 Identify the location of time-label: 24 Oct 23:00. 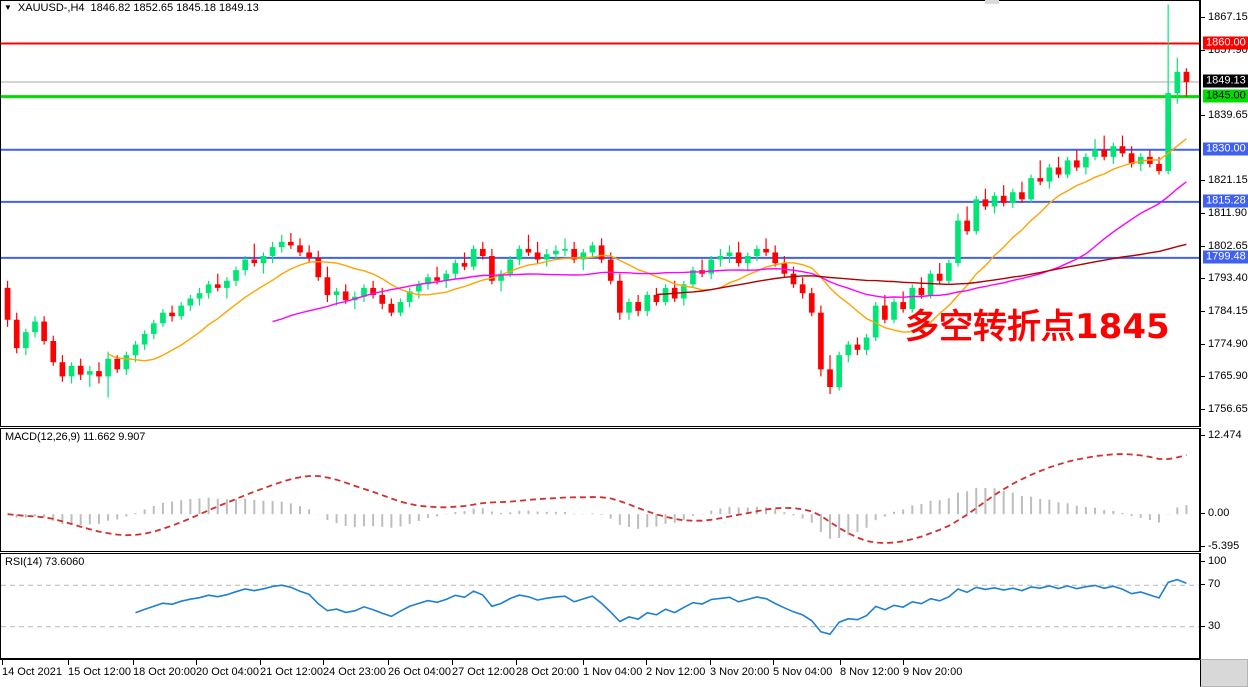
(354, 669).